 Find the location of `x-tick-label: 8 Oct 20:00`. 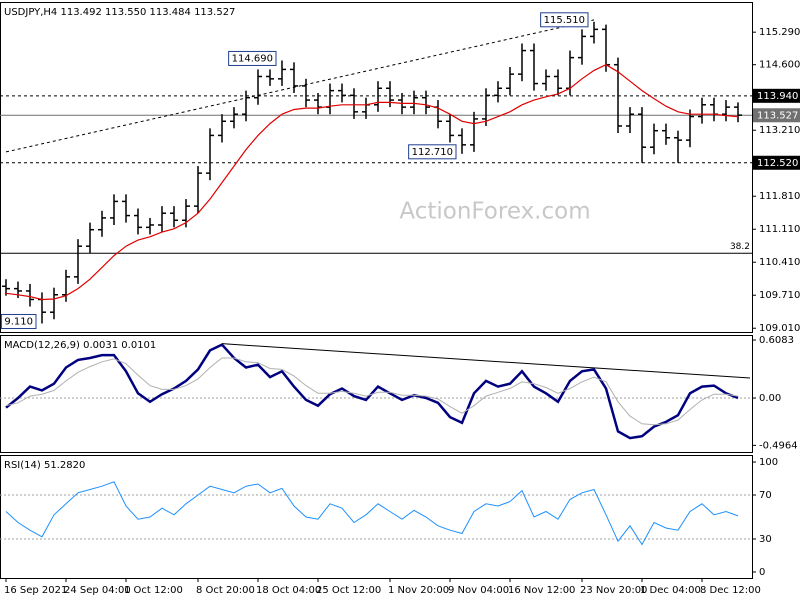

x-tick-label: 8 Oct 20:00 is located at coordinates (225, 590).